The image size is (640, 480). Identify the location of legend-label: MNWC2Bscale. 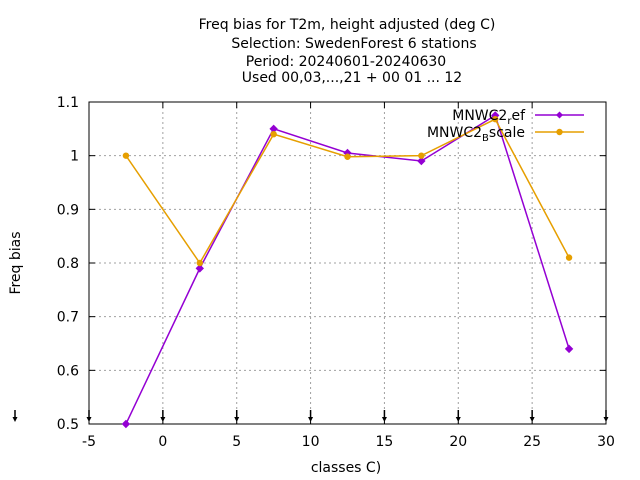
(476, 134).